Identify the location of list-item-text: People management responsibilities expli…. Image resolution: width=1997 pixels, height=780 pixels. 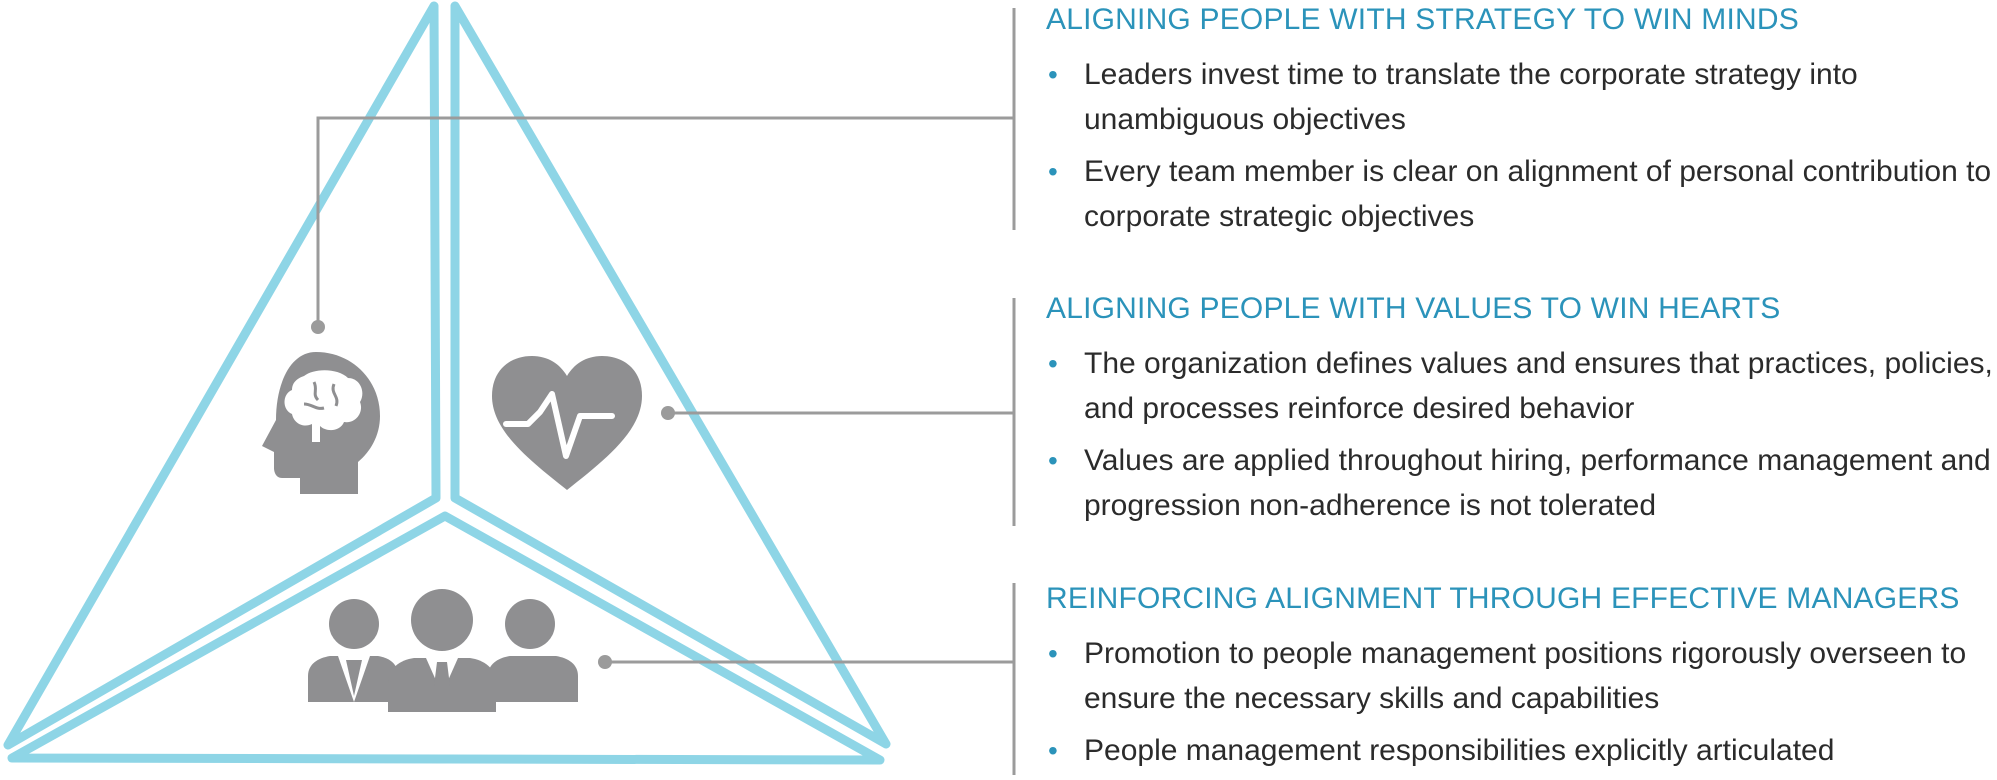
(1459, 750).